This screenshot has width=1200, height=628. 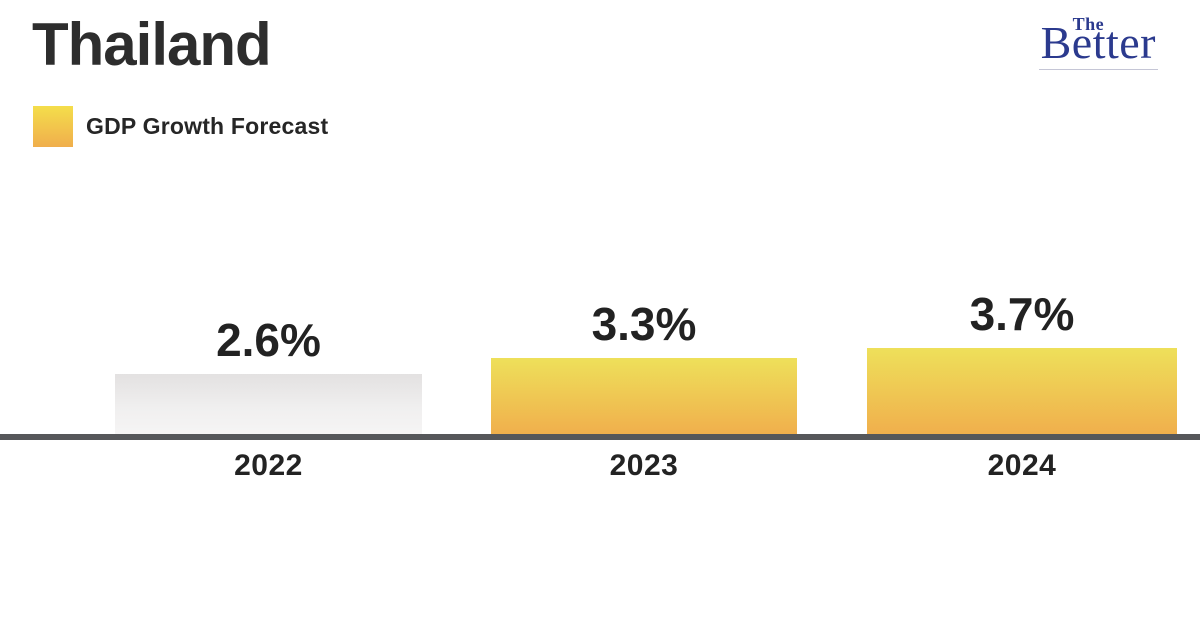 I want to click on bar-group-2022: 2.6% 2022, so click(x=268, y=397).